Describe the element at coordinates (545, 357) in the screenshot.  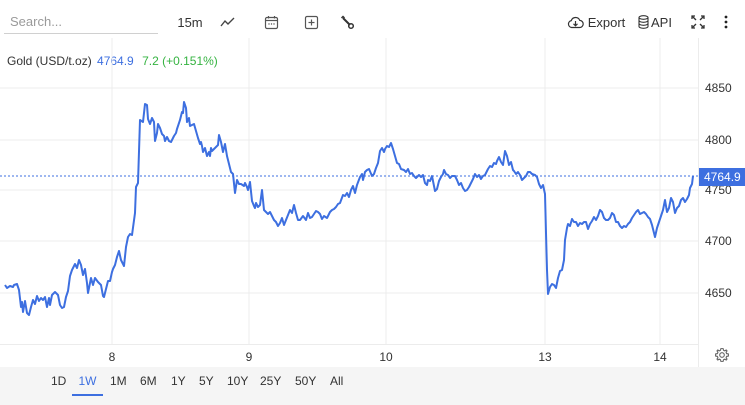
I see `x-tick-label: 13` at that location.